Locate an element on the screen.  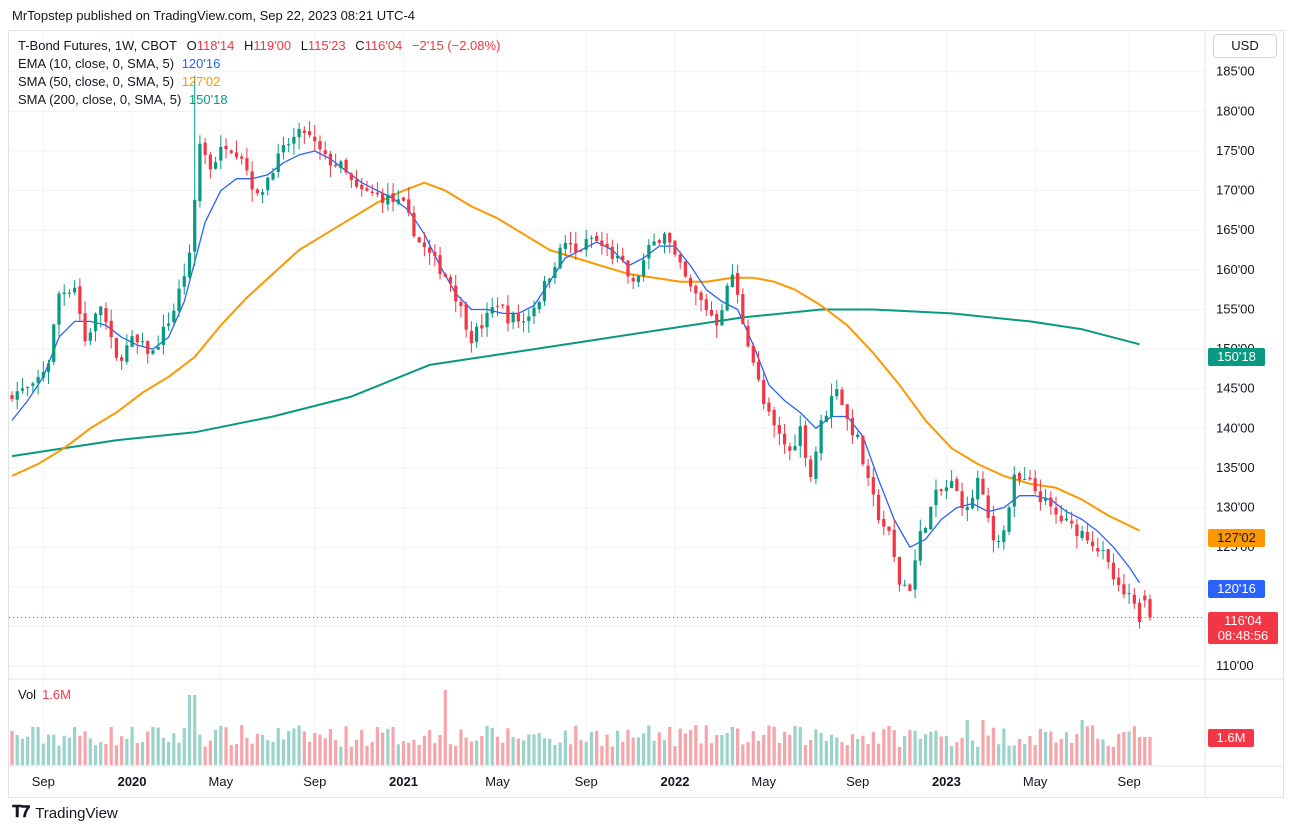
volume-legend: Vol 1.6M is located at coordinates (44, 694).